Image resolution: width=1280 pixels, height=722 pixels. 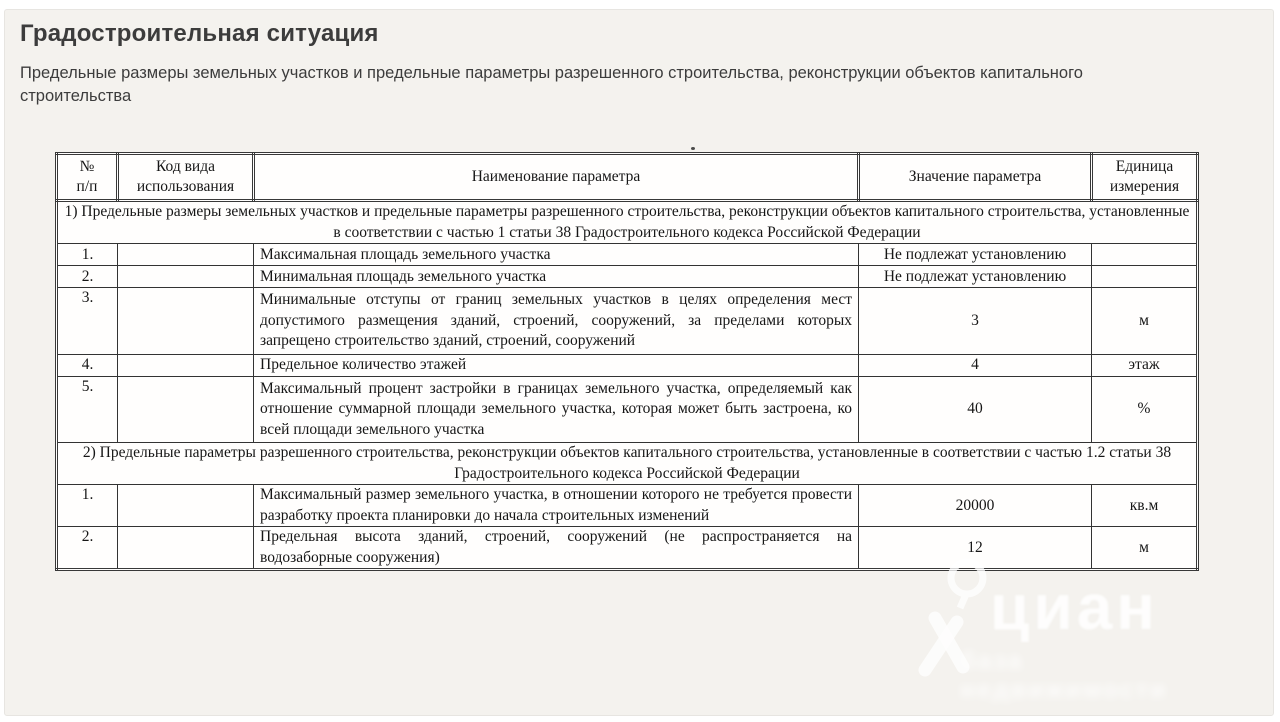 What do you see at coordinates (87, 177) in the screenshot?
I see `column-header-num: № п/п` at bounding box center [87, 177].